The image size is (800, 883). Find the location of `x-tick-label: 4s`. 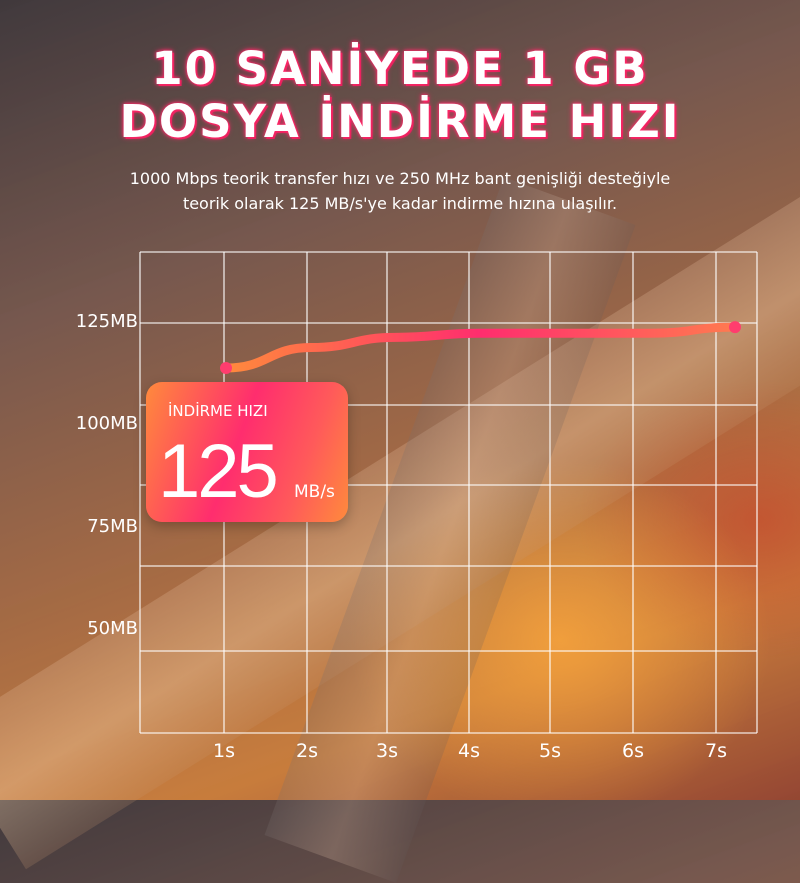

x-tick-label: 4s is located at coordinates (469, 751).